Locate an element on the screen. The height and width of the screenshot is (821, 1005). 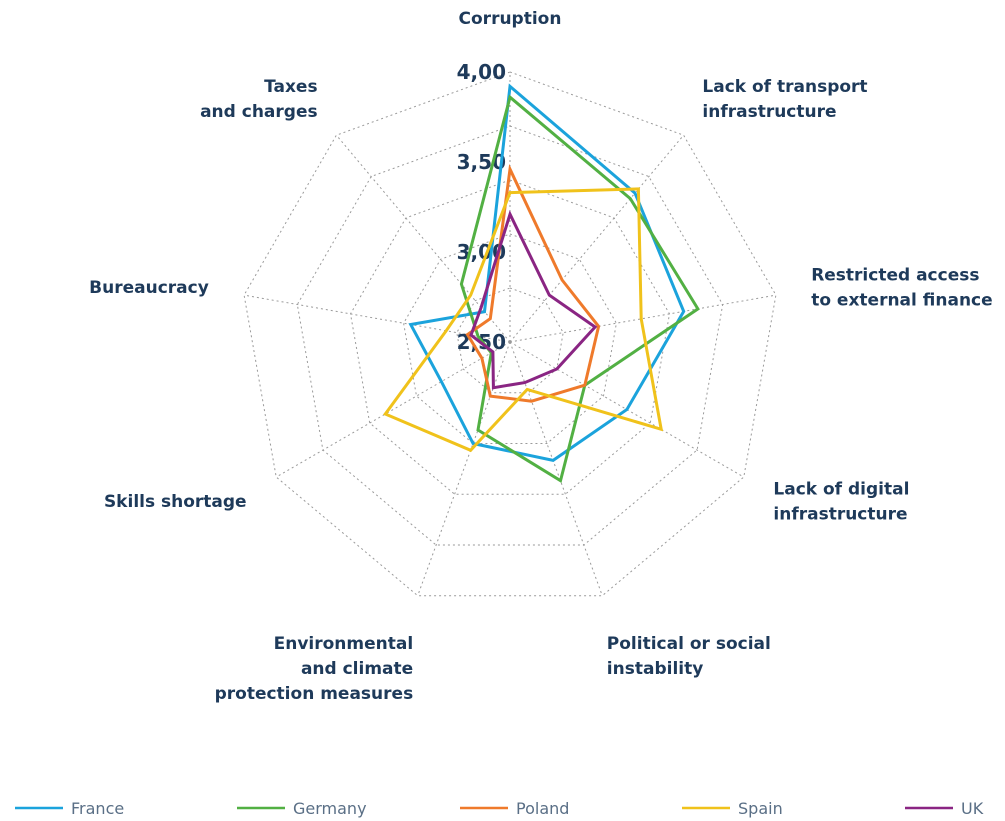
legend: France Germany Poland Spain UK is located at coordinates (499, 808).